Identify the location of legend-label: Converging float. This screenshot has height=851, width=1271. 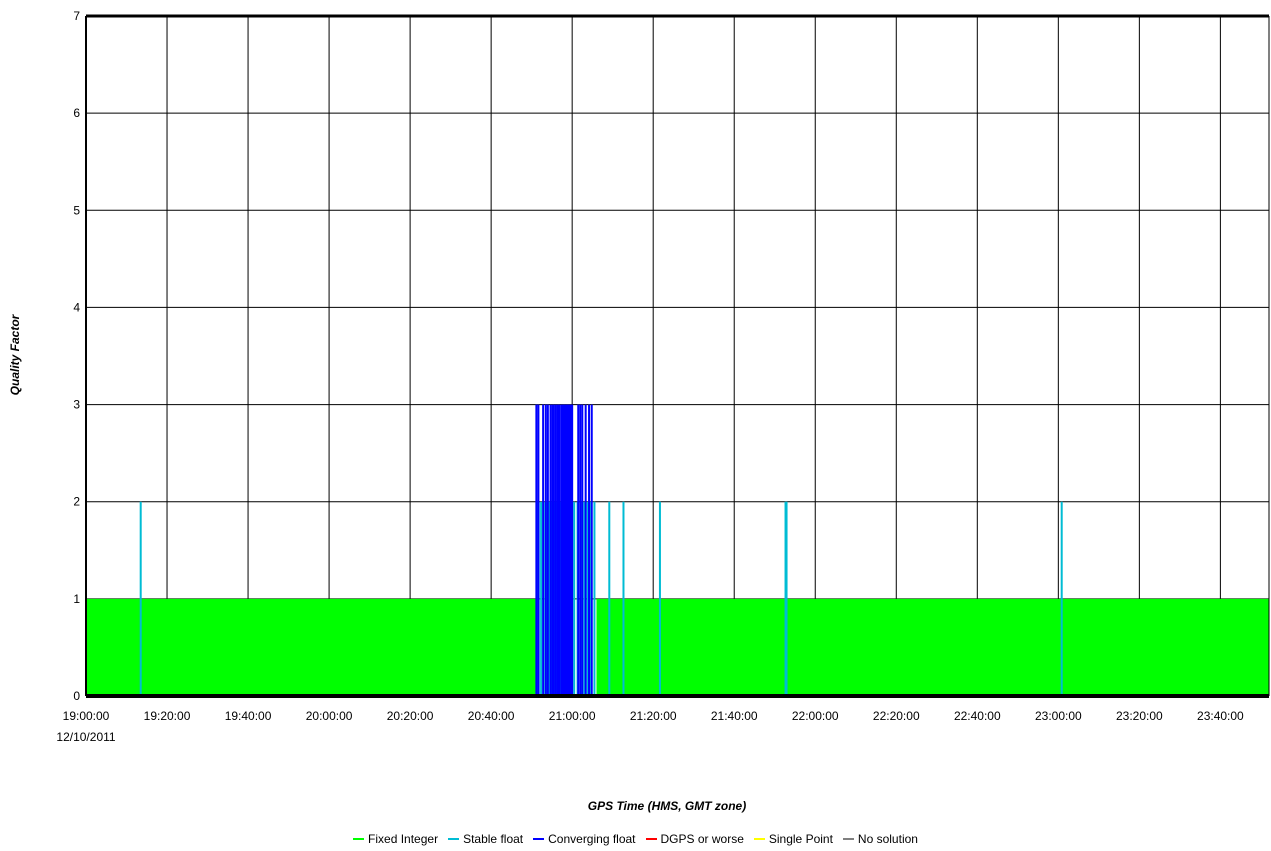
(592, 839).